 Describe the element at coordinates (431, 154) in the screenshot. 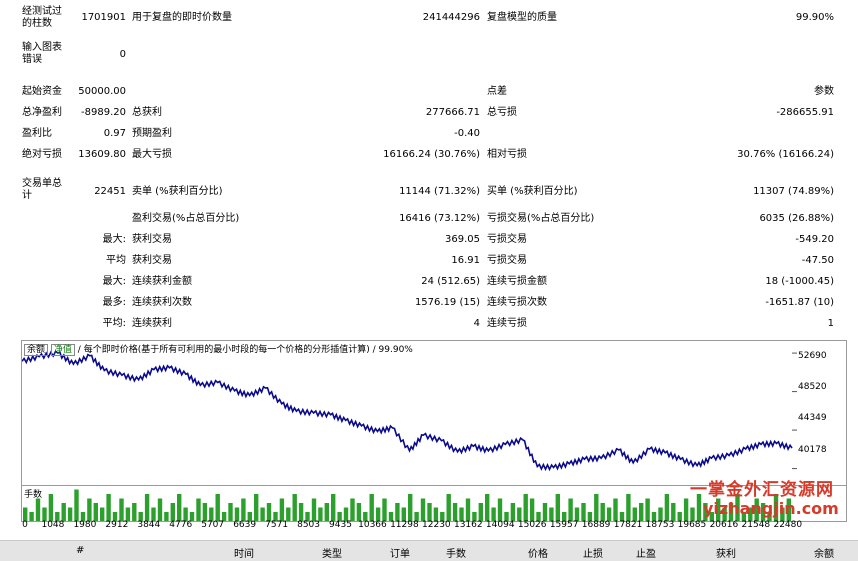

I see `max-drawdown-value: 16166.24 (30.76%)` at that location.